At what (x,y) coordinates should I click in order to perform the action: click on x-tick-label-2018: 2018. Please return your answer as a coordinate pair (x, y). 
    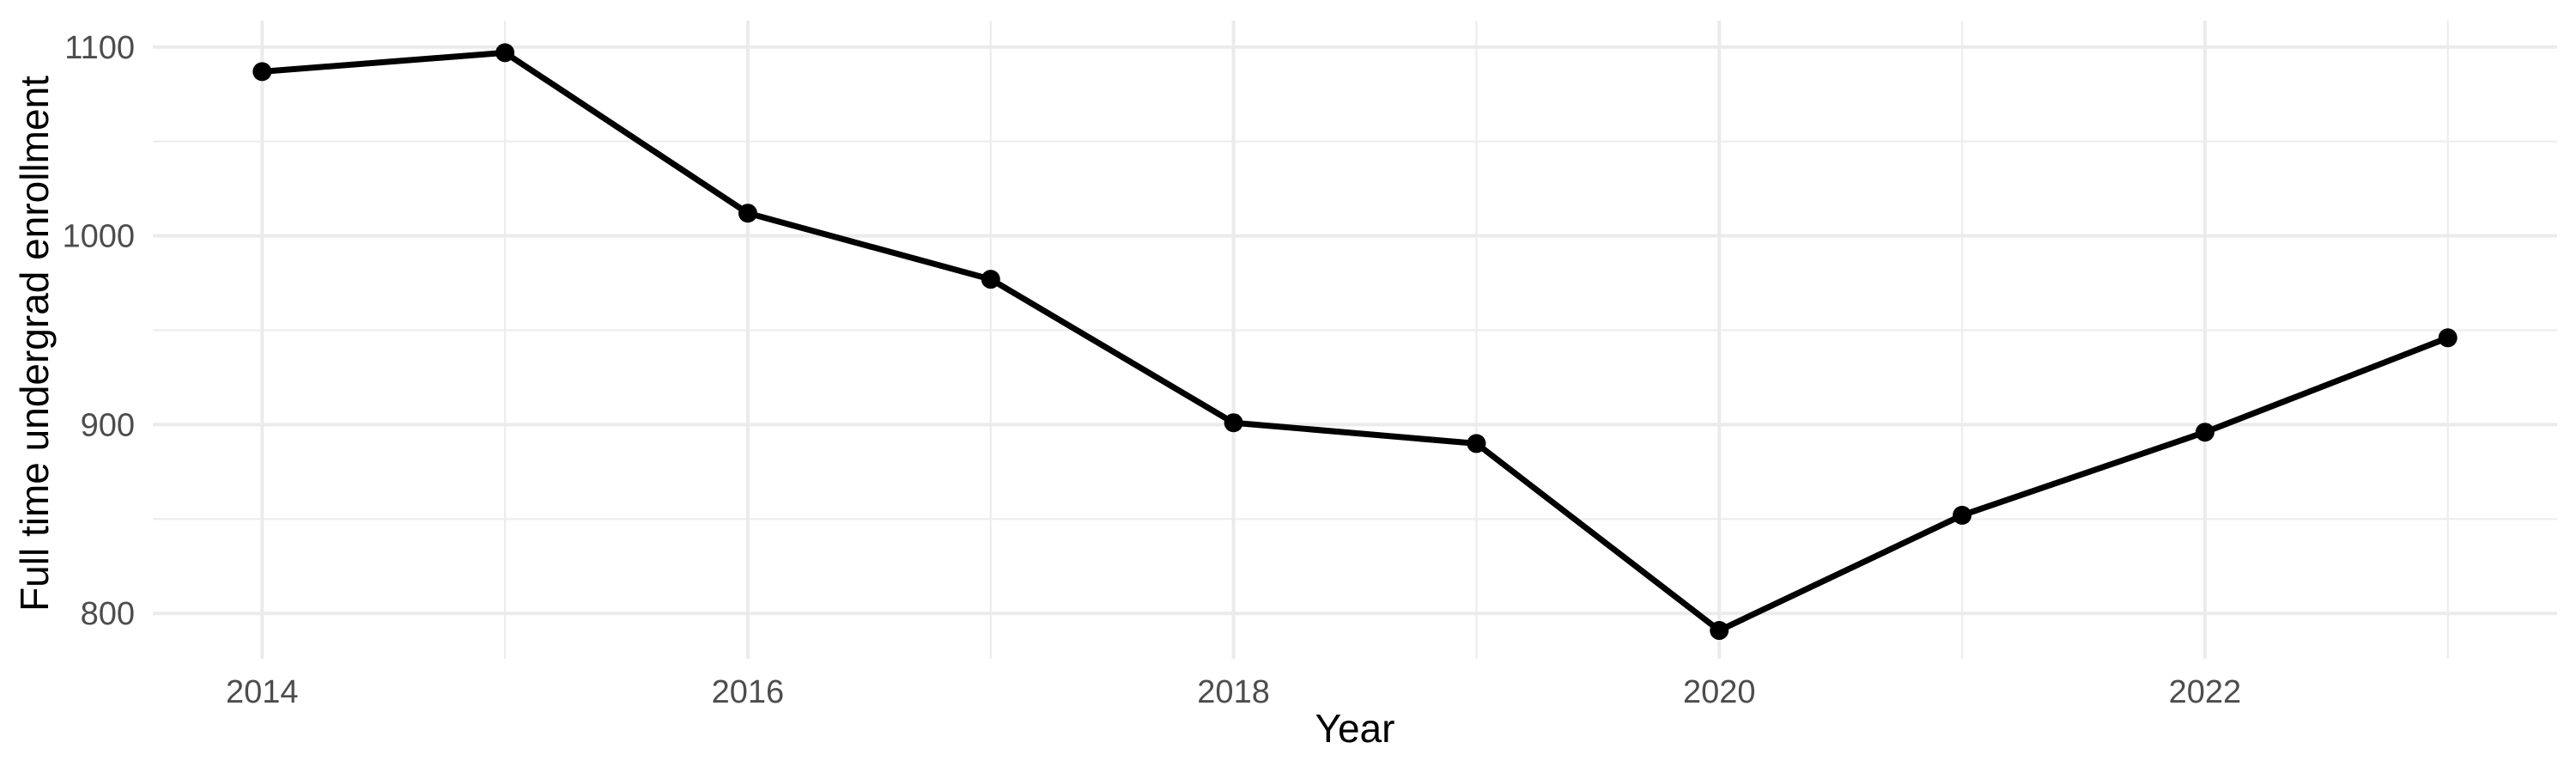
    Looking at the image, I should click on (1233, 692).